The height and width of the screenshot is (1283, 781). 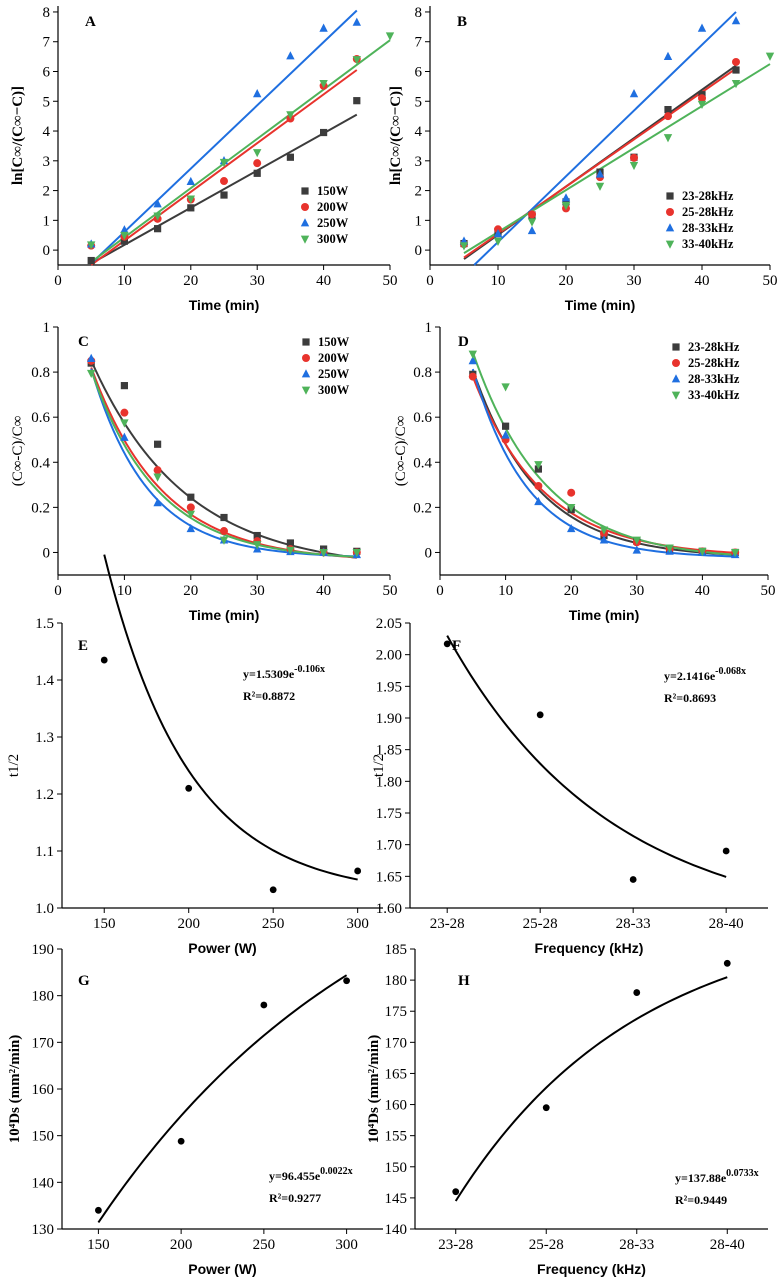 I want to click on y-tick-label: 7, so click(x=47, y=43).